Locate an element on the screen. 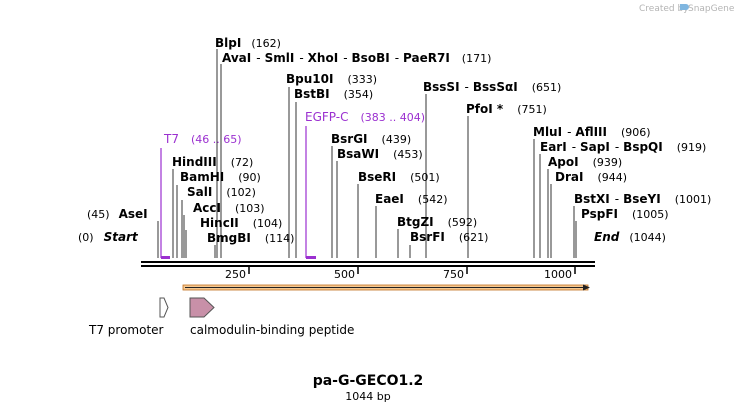 Image resolution: width=736 pixels, height=411 pixels. backbone: 250 500 750 1000 is located at coordinates (368, 271).